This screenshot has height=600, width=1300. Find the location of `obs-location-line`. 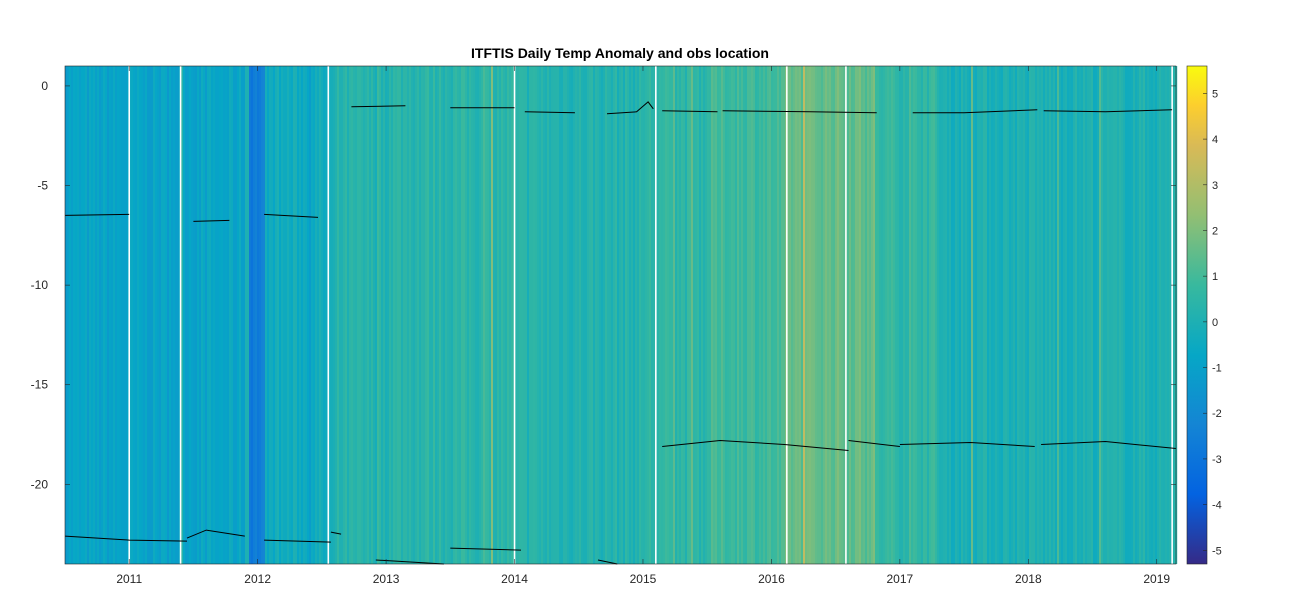

obs-location-line is located at coordinates (297, 541).